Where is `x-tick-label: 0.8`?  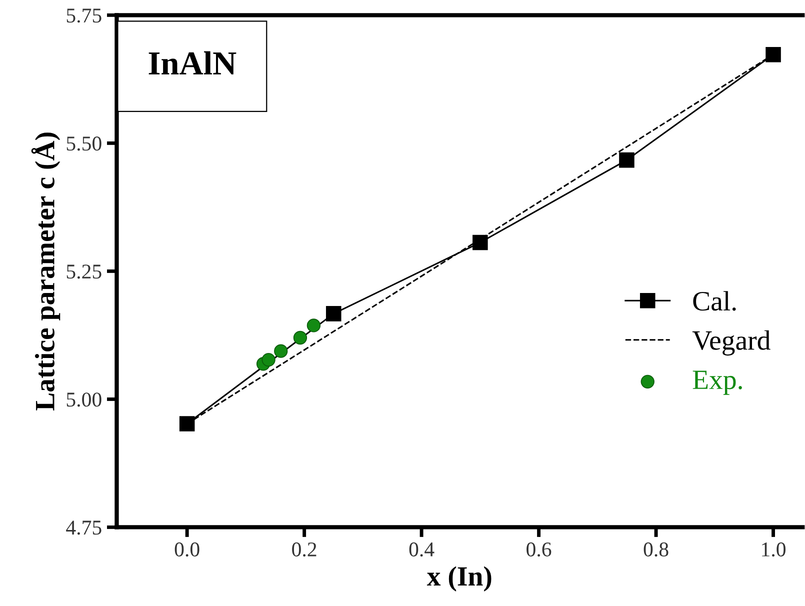 x-tick-label: 0.8 is located at coordinates (656, 549).